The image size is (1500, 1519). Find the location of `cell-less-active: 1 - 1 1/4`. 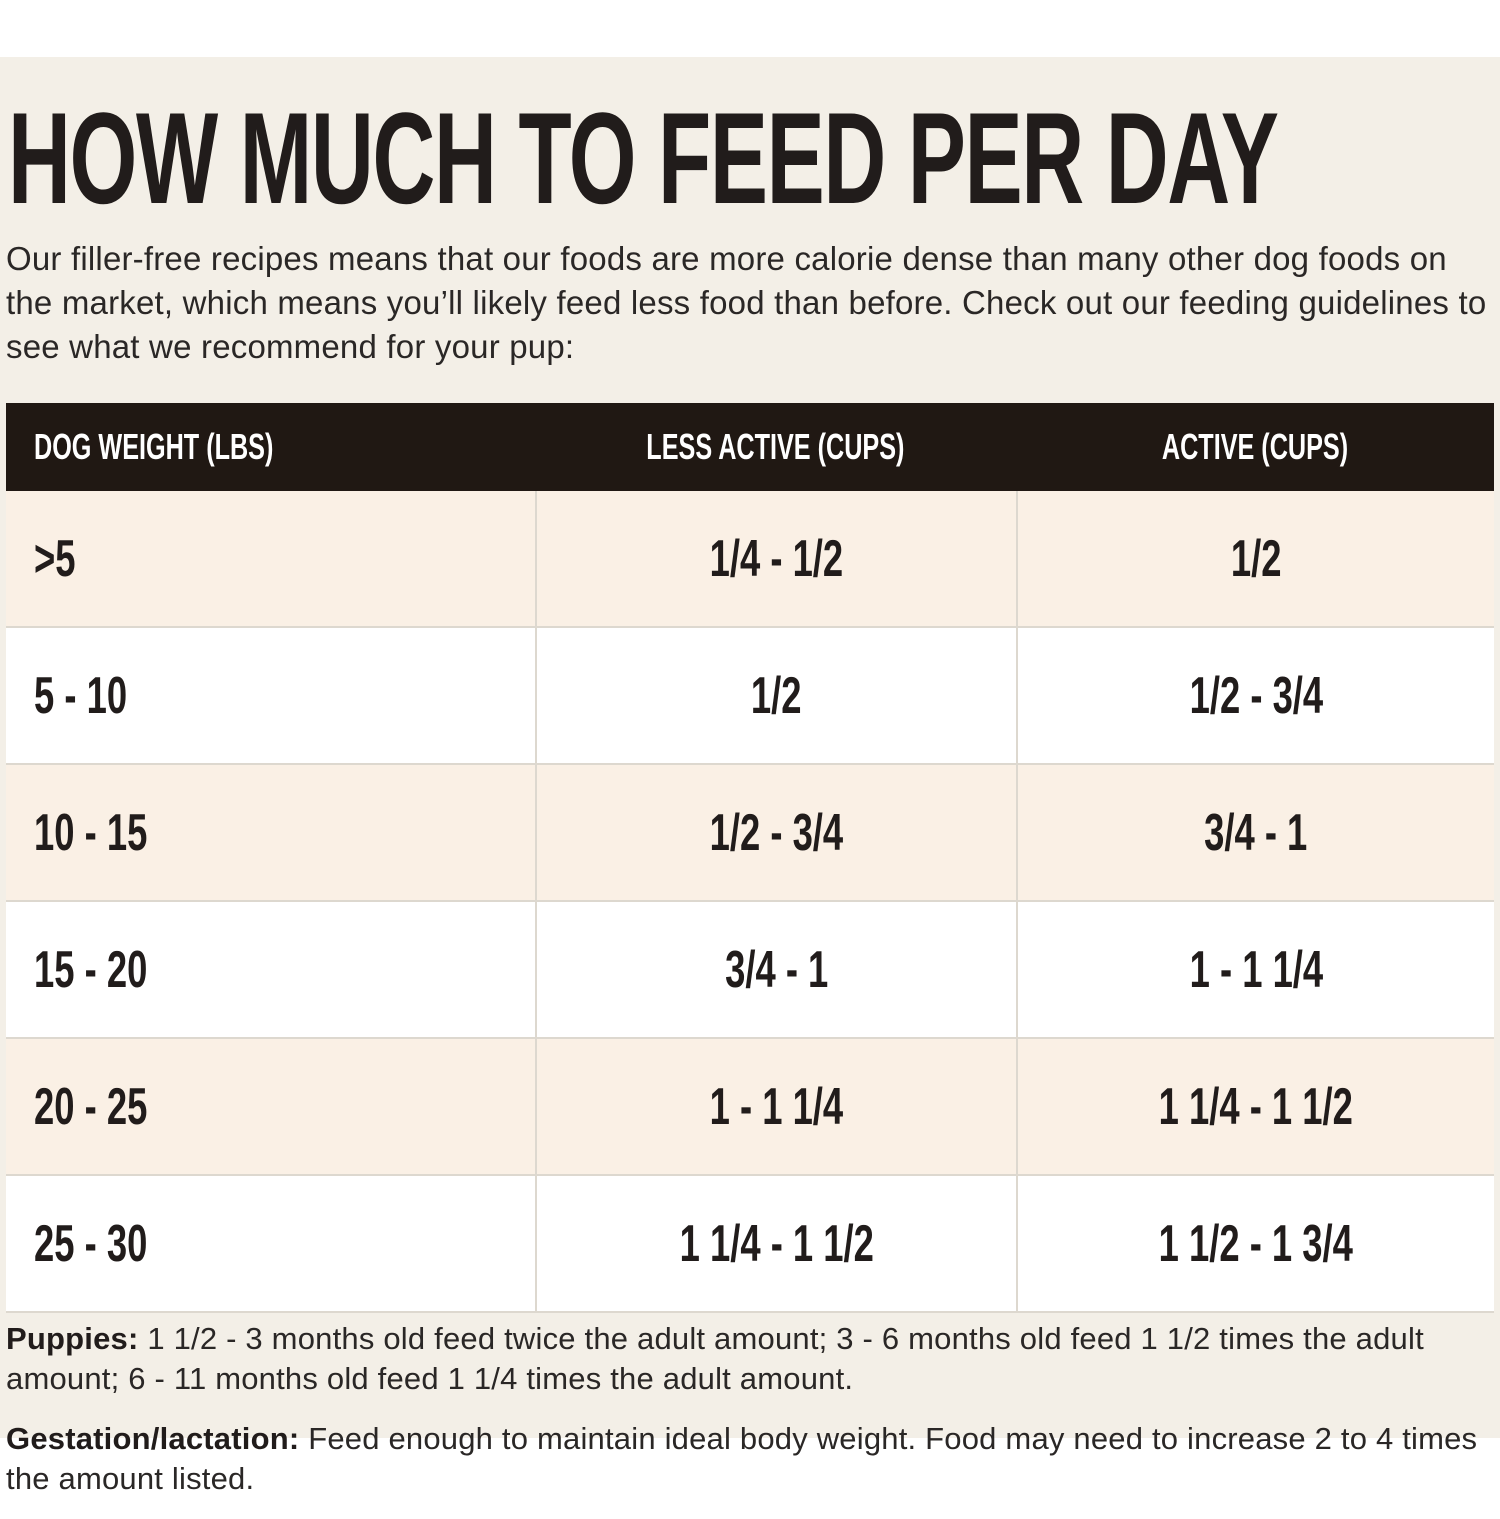

cell-less-active: 1 - 1 1/4 is located at coordinates (775, 1106).